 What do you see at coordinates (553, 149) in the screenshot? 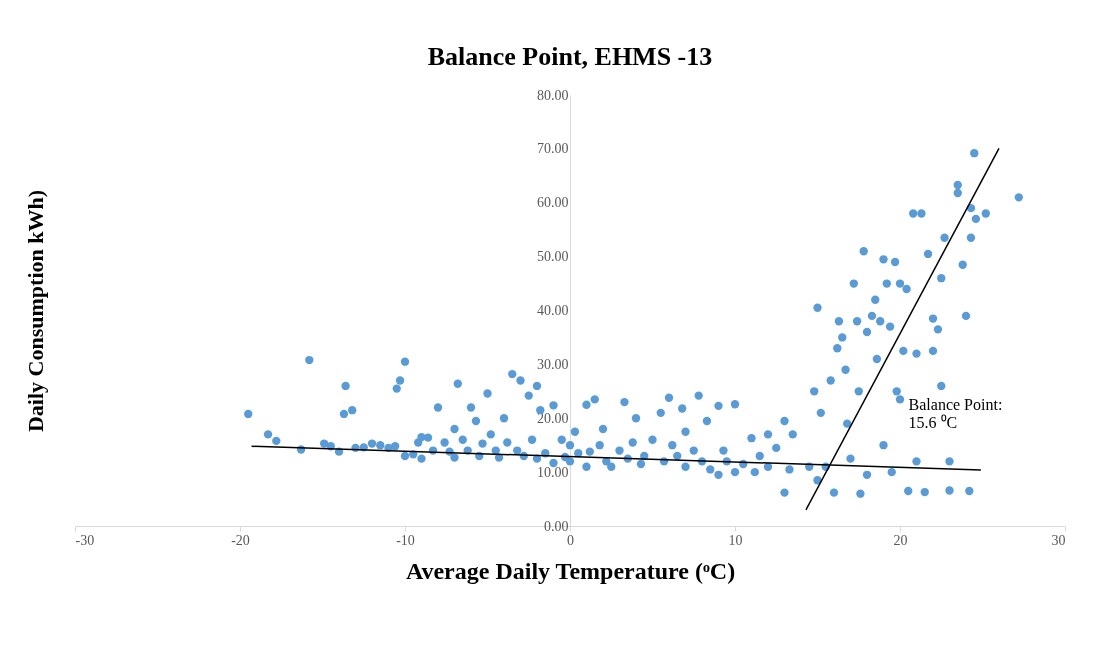
I see `y-tick-label: 70.00` at bounding box center [553, 149].